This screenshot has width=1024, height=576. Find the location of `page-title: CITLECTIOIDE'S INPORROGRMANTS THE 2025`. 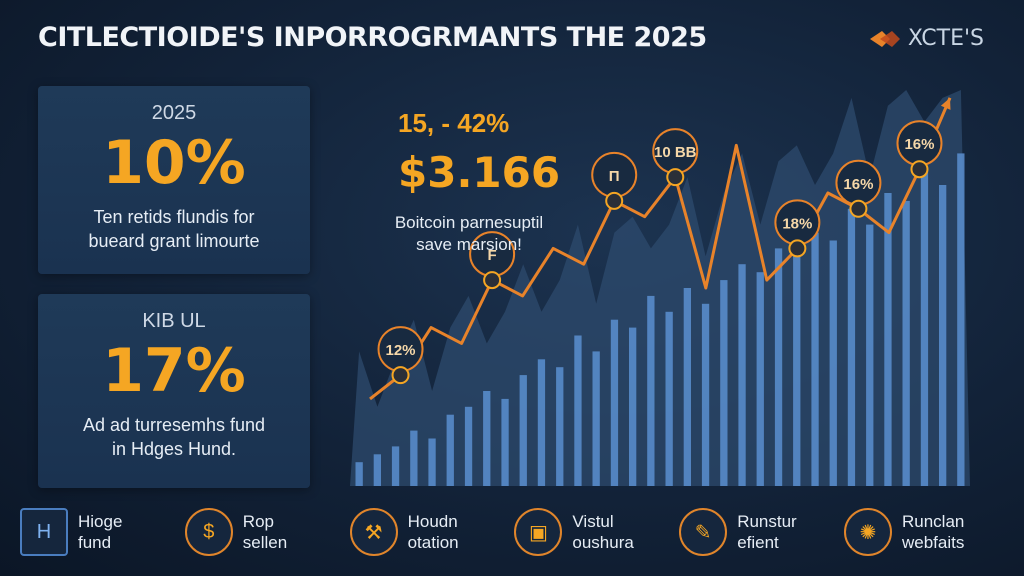

page-title: CITLECTIOIDE'S INPORROGRMANTS THE 2025 is located at coordinates (372, 37).